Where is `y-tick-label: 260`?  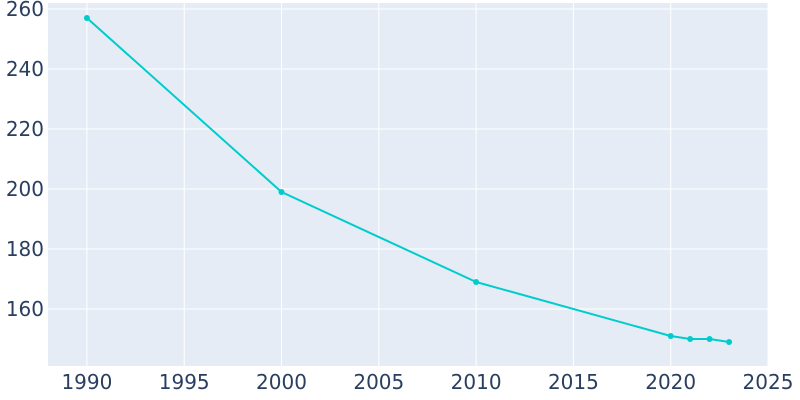
y-tick-label: 260 is located at coordinates (25, 10).